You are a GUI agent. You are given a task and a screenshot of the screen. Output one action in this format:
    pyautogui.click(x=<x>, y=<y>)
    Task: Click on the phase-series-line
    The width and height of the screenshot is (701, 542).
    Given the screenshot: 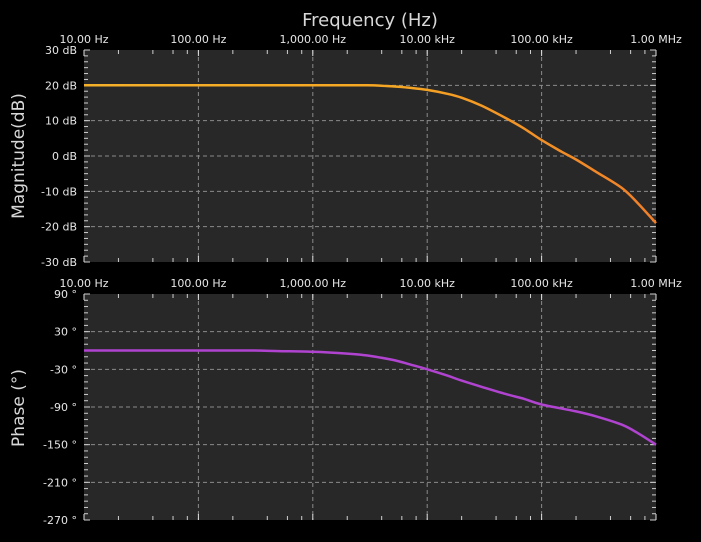 What is the action you would take?
    pyautogui.click(x=370, y=397)
    